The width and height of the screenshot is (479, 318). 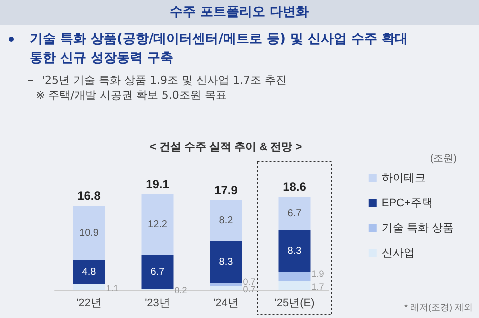 I want to click on data-label: 0.2, so click(x=181, y=291).